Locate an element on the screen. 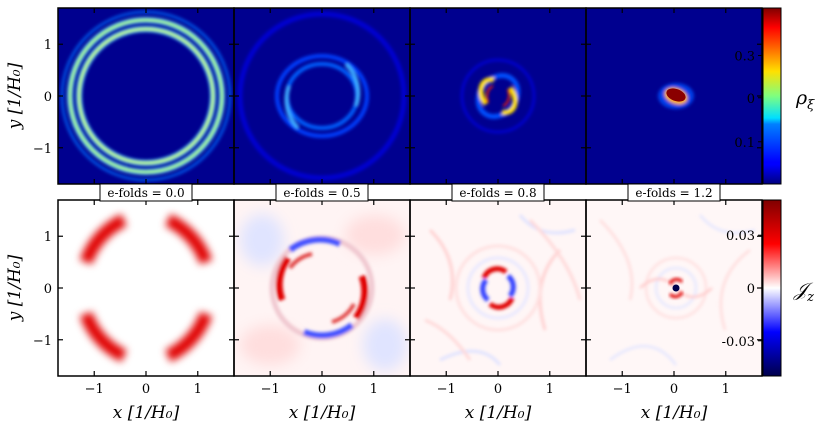 The image size is (830, 431). colorbar-tick-label: 0.03 is located at coordinates (740, 236).